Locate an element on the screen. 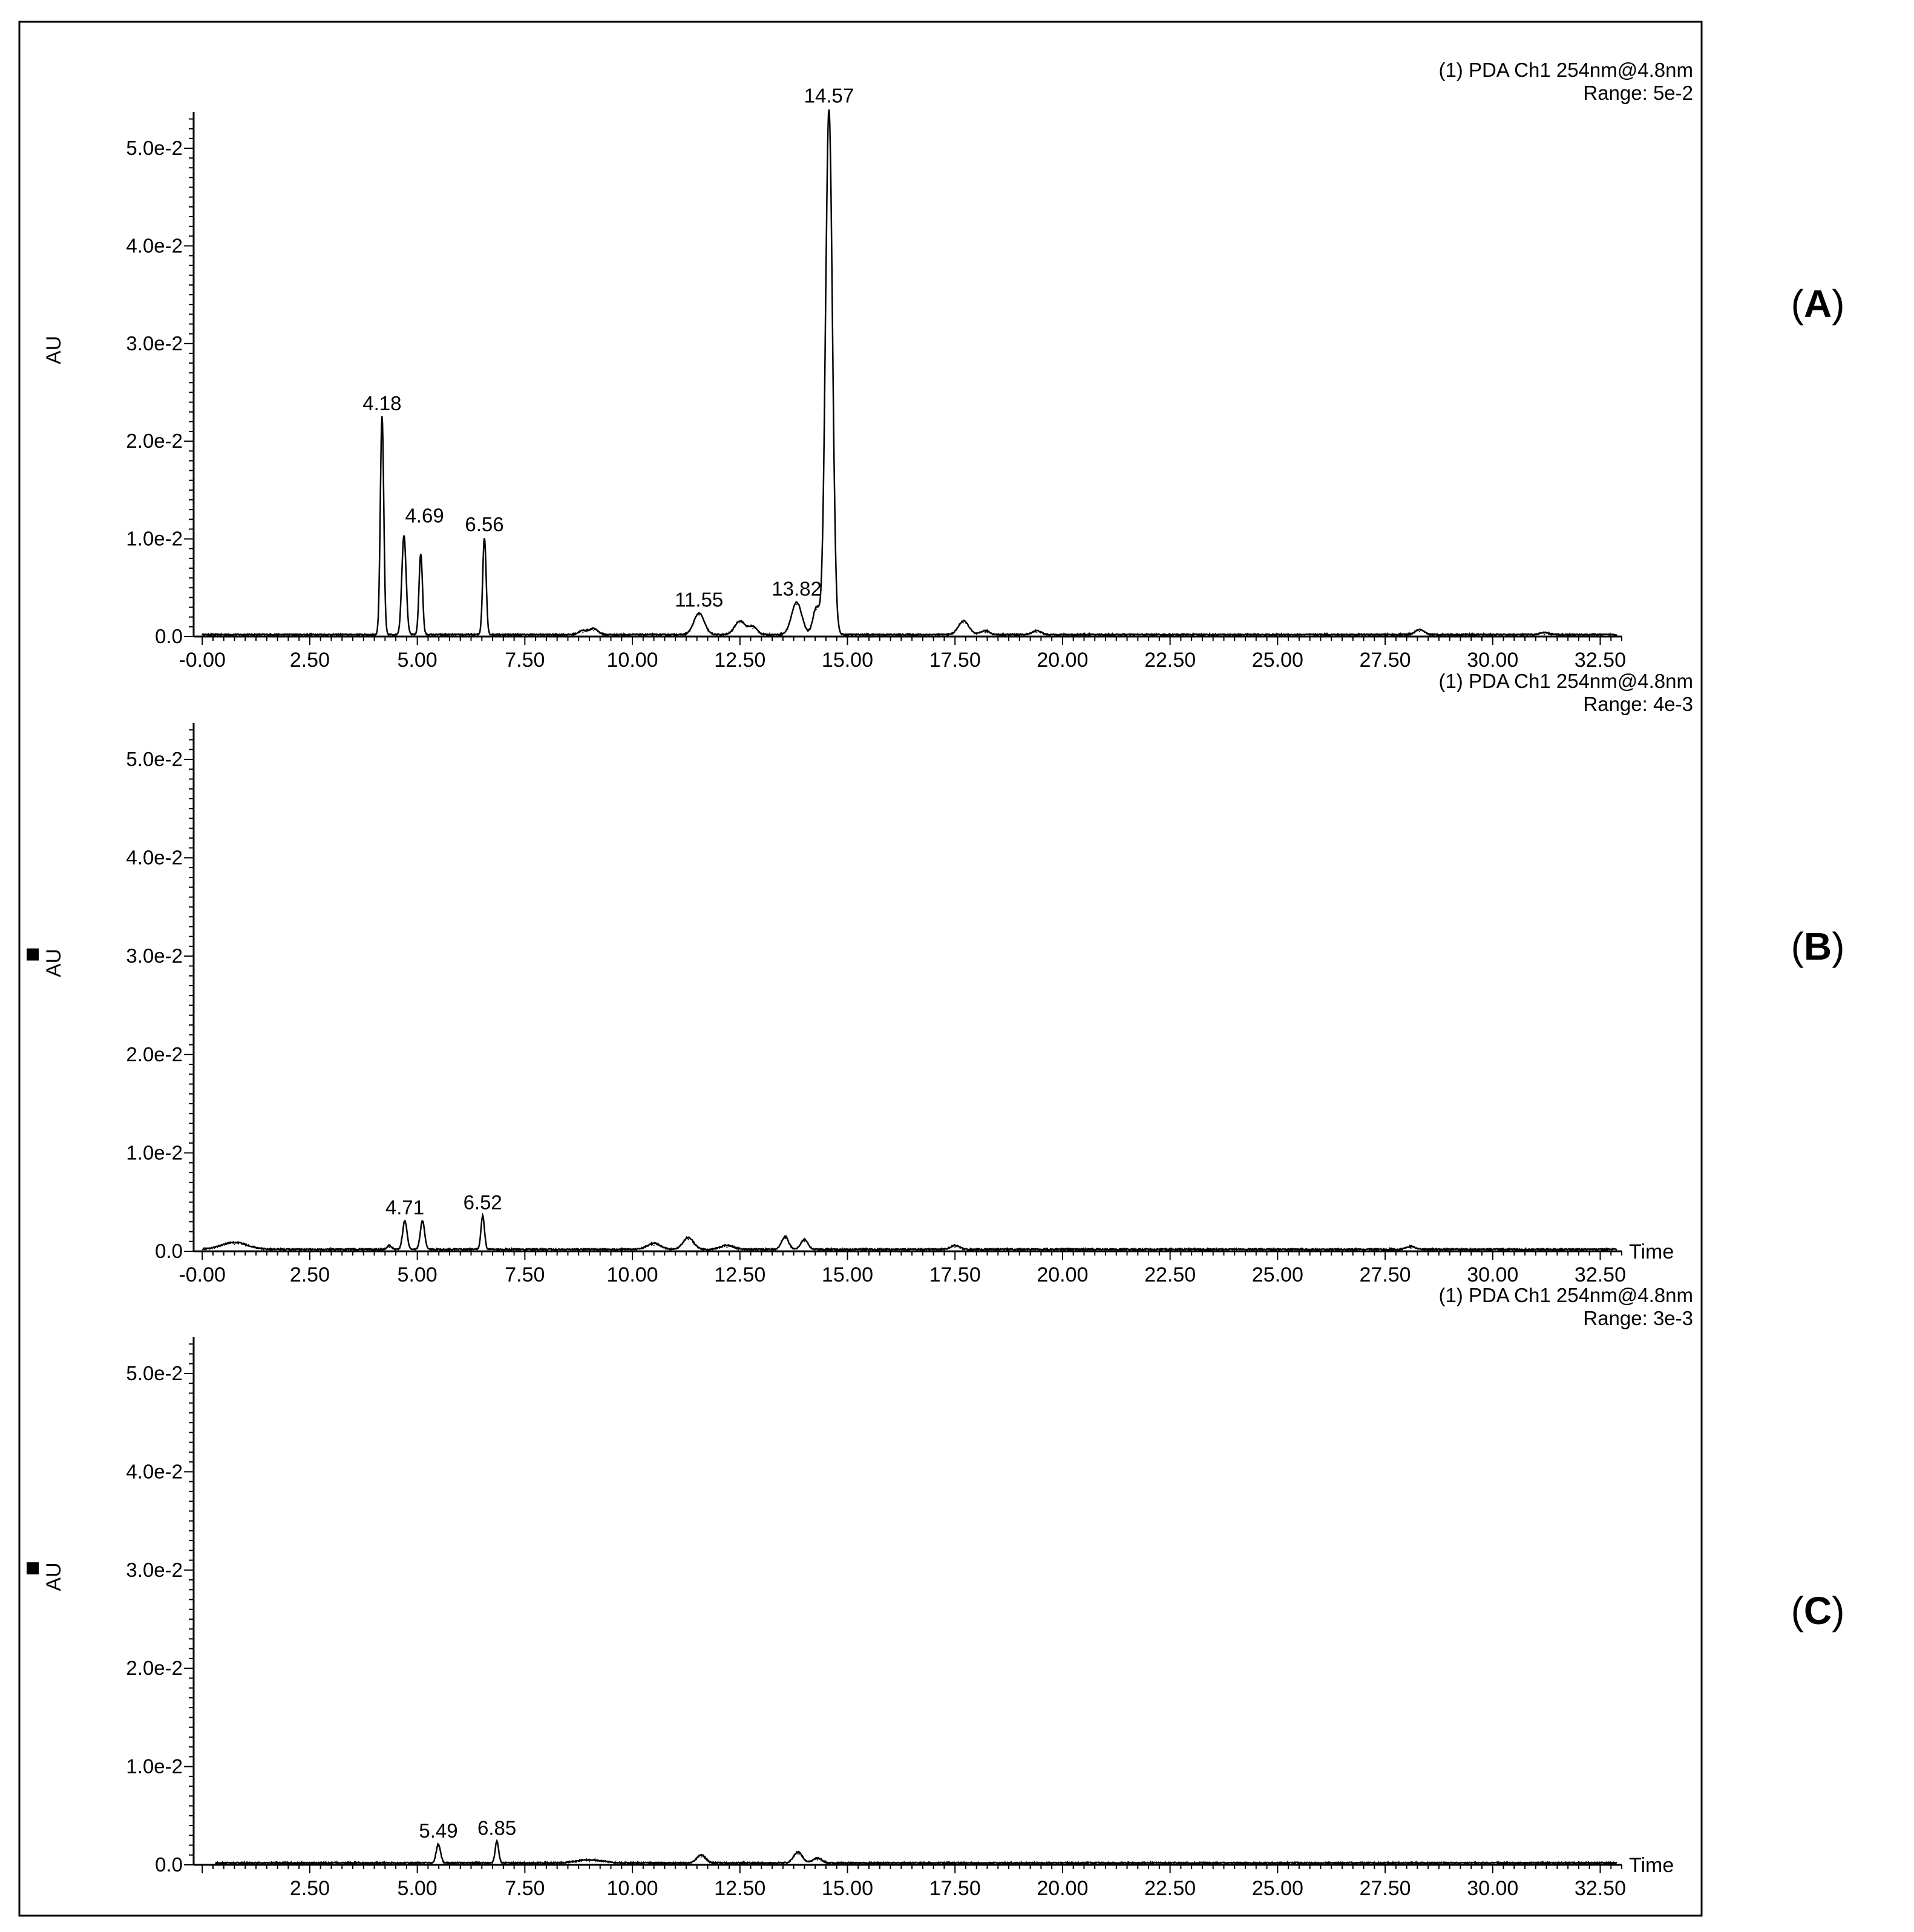  peak-label: 6.52 is located at coordinates (483, 1203).